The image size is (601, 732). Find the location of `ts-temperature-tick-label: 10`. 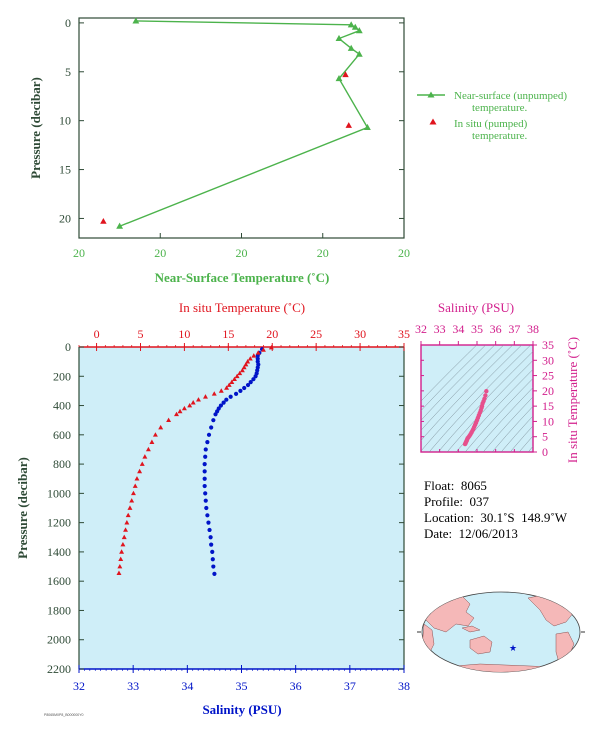

ts-temperature-tick-label: 10 is located at coordinates (548, 421).